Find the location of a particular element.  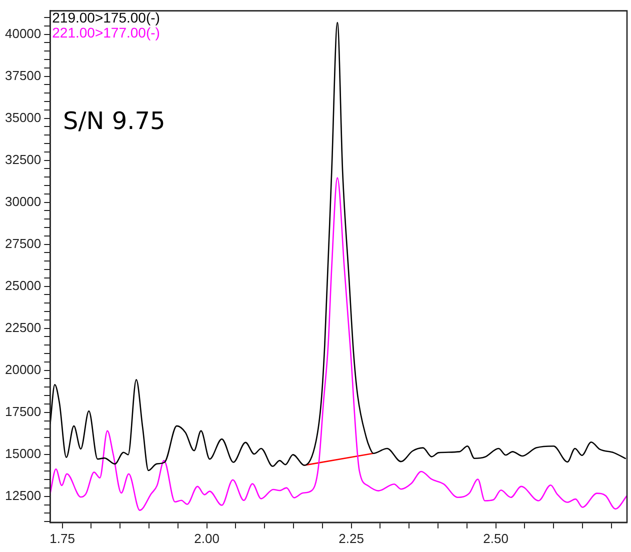

x-tick-label: 2.25 is located at coordinates (351, 538).